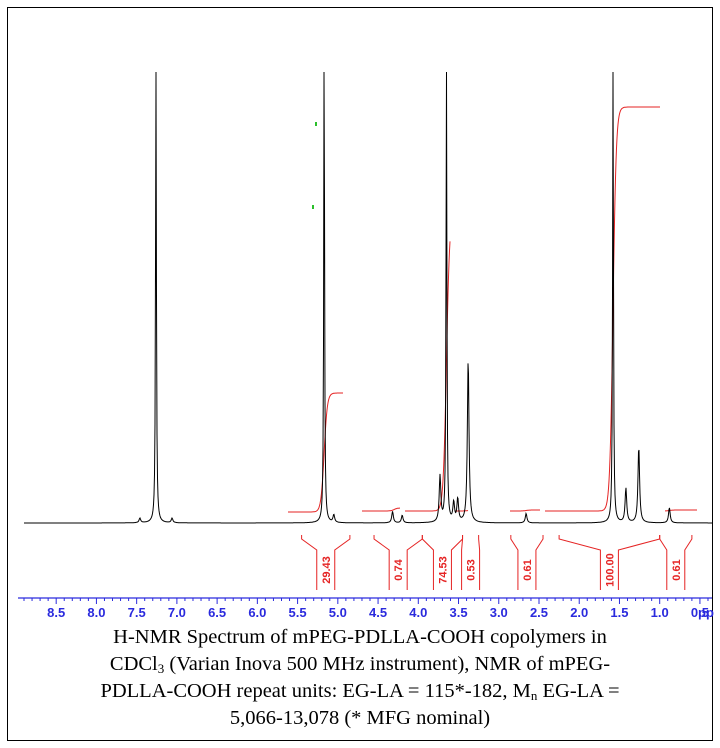  What do you see at coordinates (298, 612) in the screenshot?
I see `x-tick-label: 5.5` at bounding box center [298, 612].